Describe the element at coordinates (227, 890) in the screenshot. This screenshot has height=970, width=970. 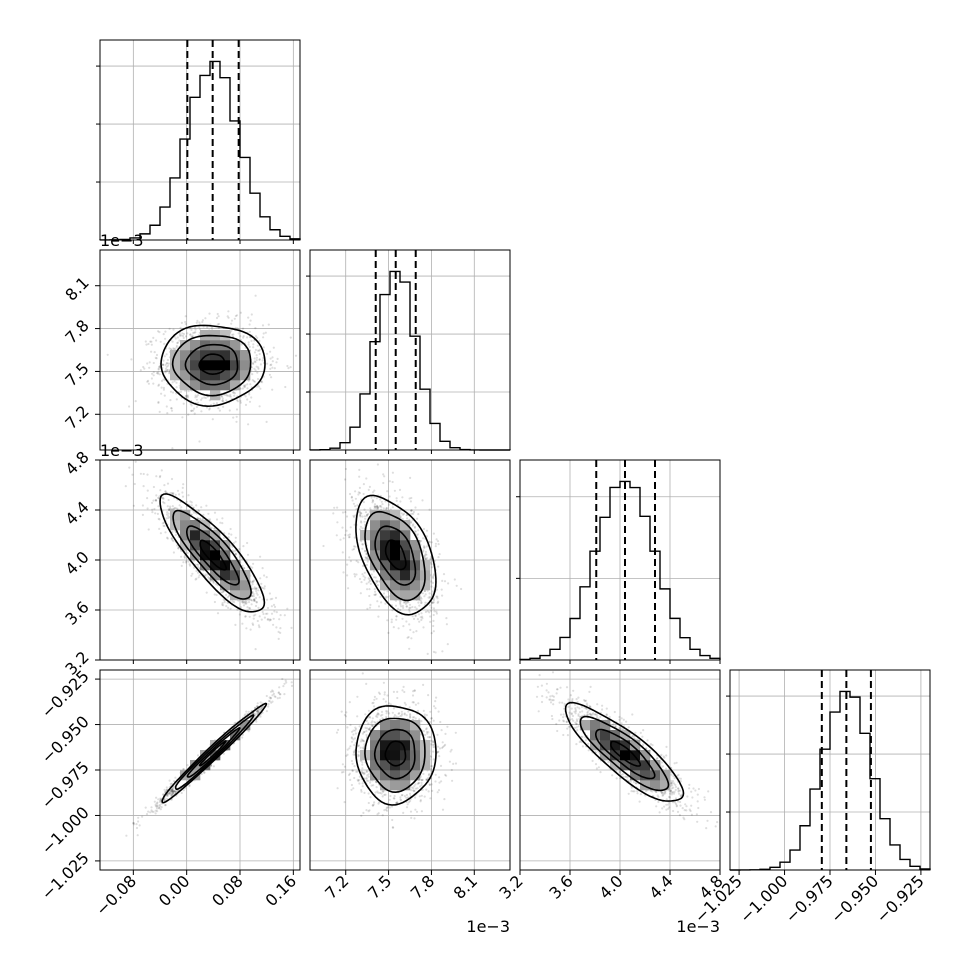
I see `x-tick-label: 0.08` at that location.